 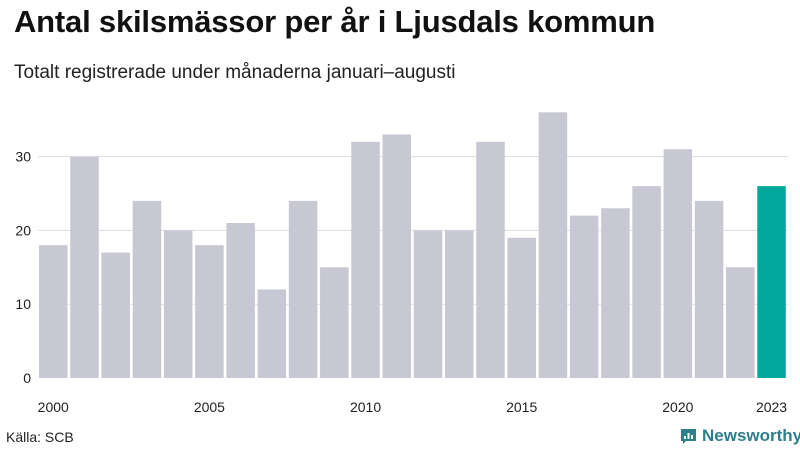 I want to click on bar-2007, so click(x=272, y=333).